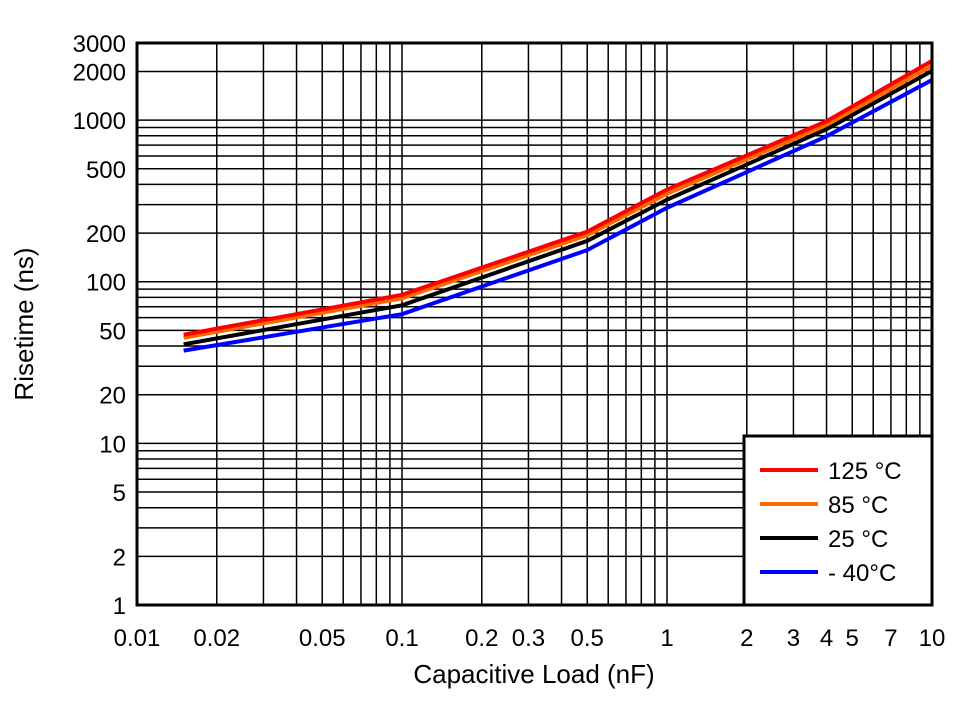 The image size is (972, 706). What do you see at coordinates (858, 539) in the screenshot?
I see `legend-label: 25 °C` at bounding box center [858, 539].